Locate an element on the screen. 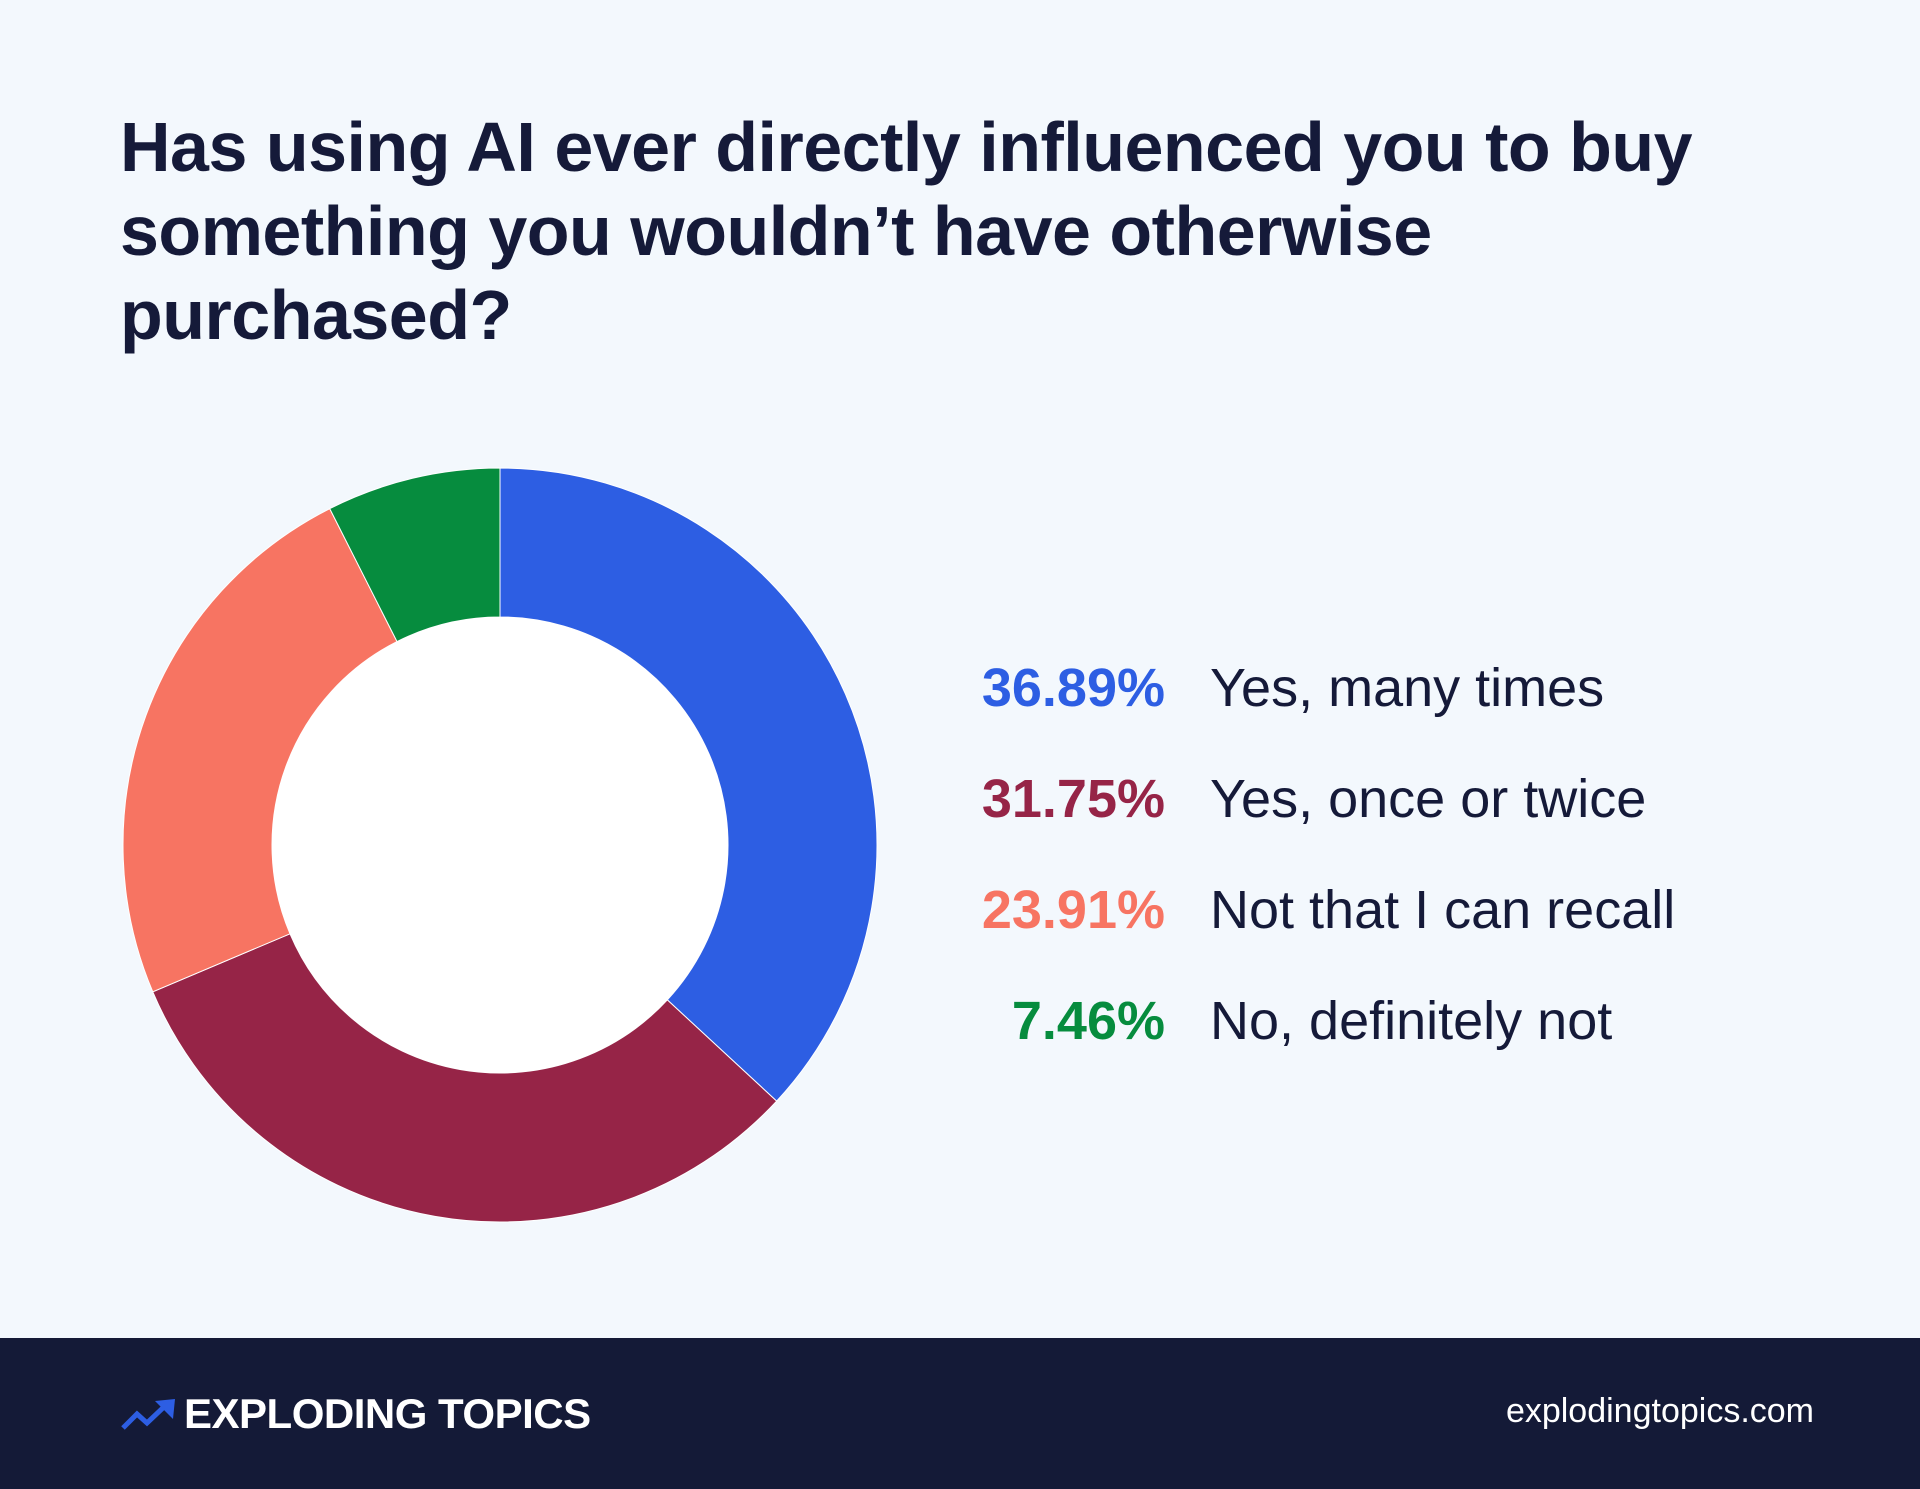 This screenshot has height=1489, width=1920. legend-item: 23.91% Not that I can recall is located at coordinates (1370, 909).